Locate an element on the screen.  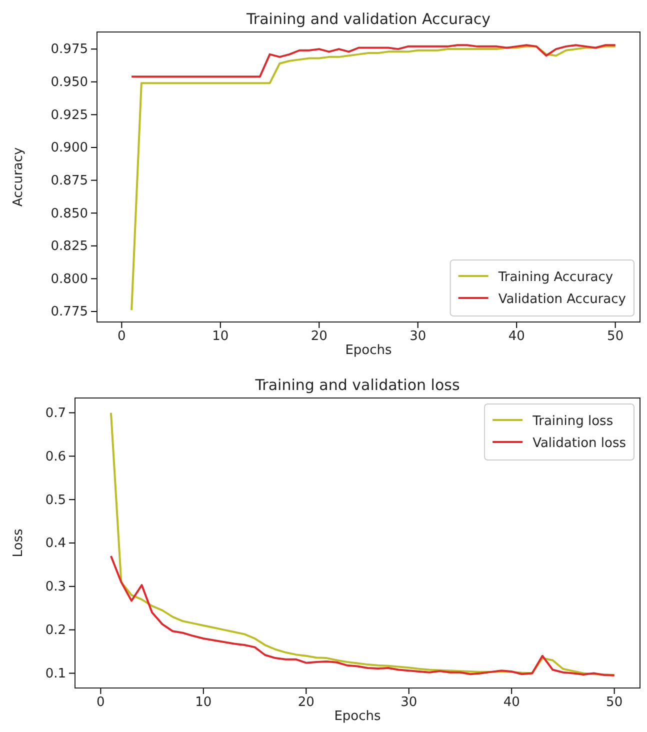
y-tick-label: 0.2 is located at coordinates (55, 630).